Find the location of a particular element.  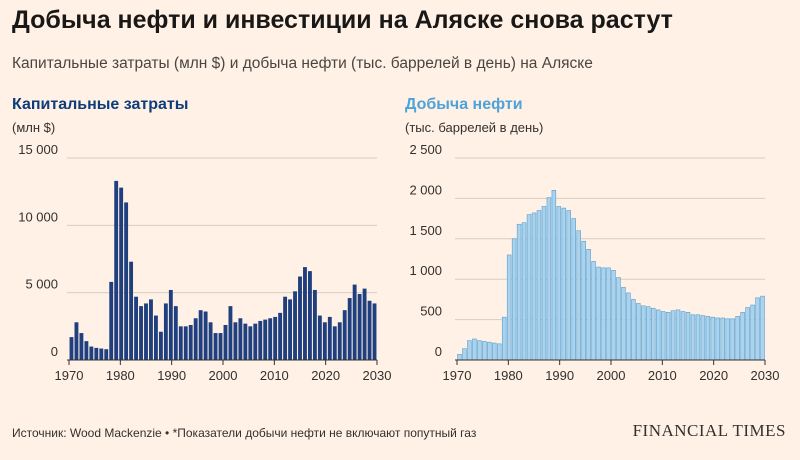

production-y-tick-label: 2 500 is located at coordinates (425, 149).